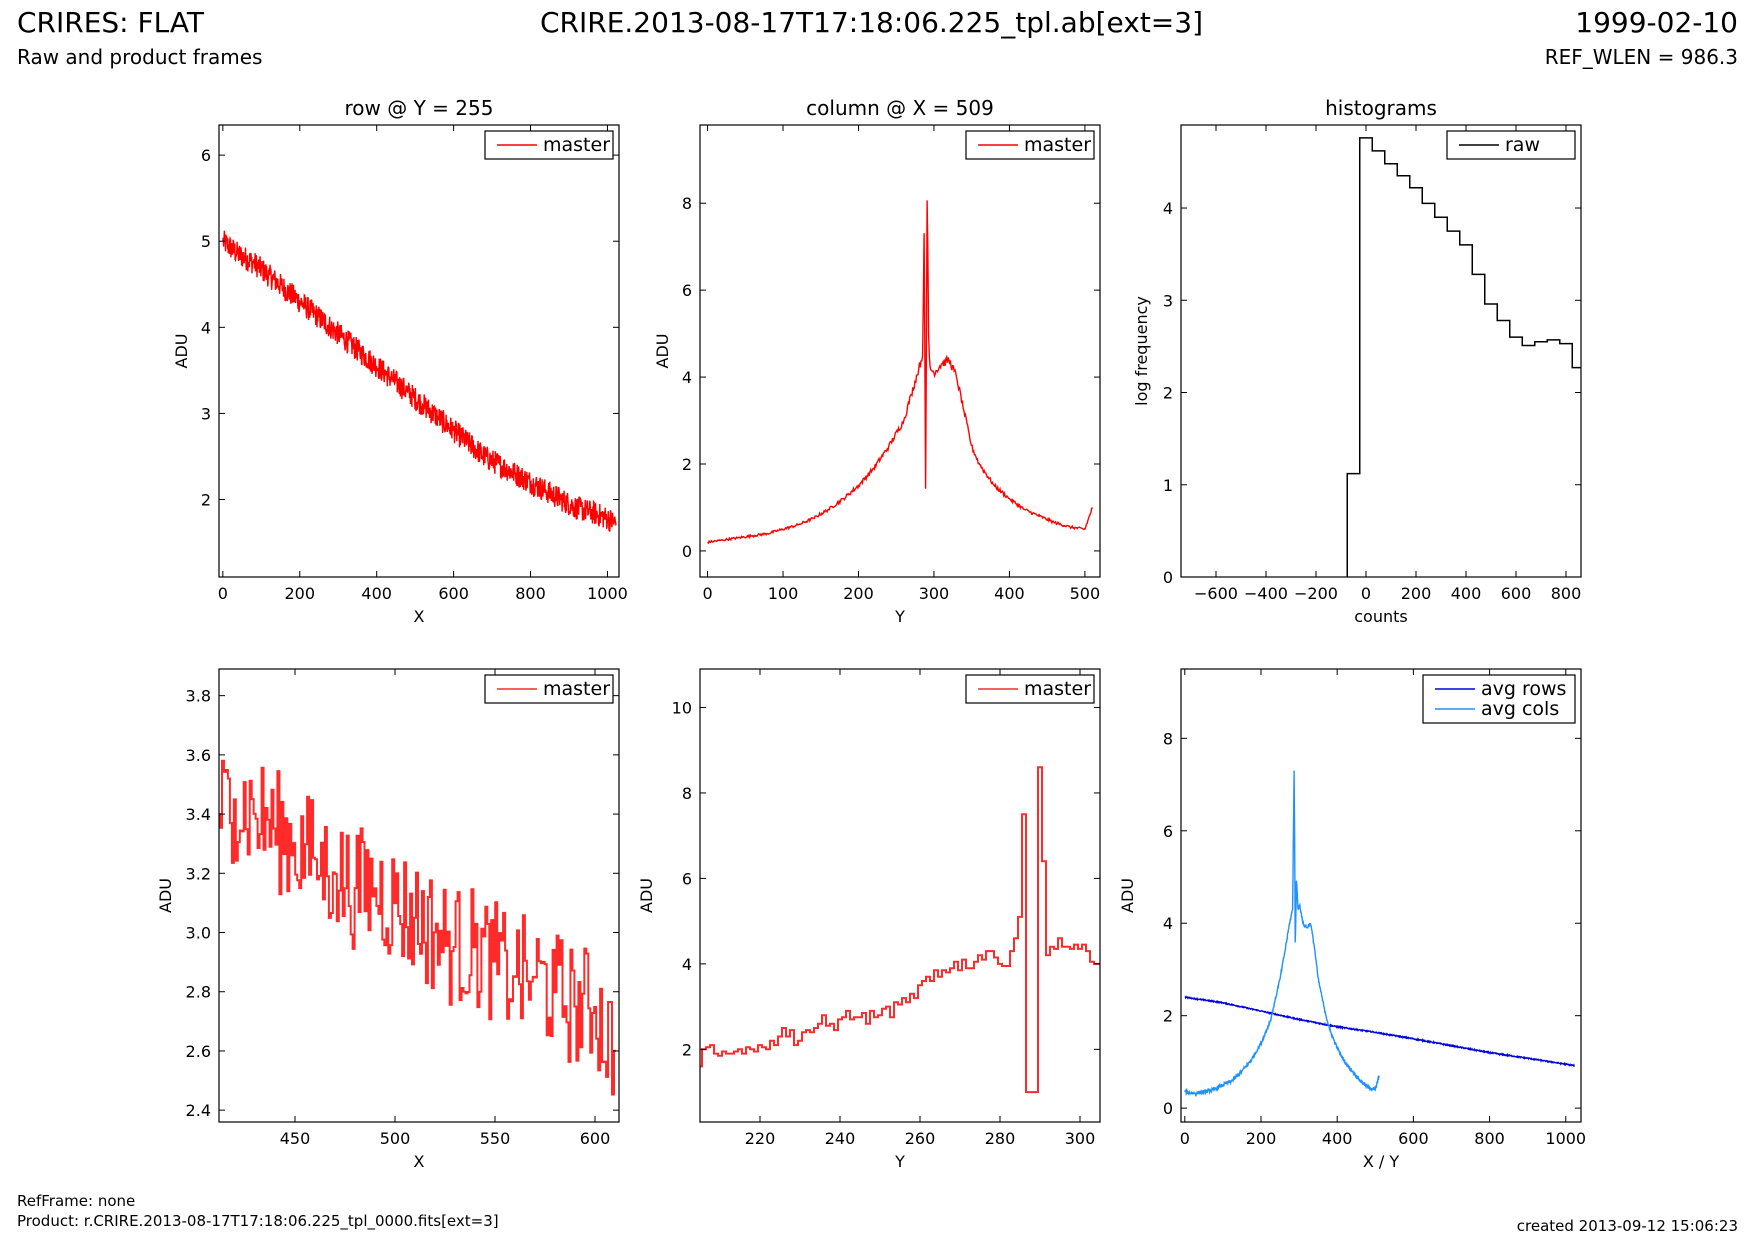  I want to click on y-axis-label: log frequency, so click(1141, 351).